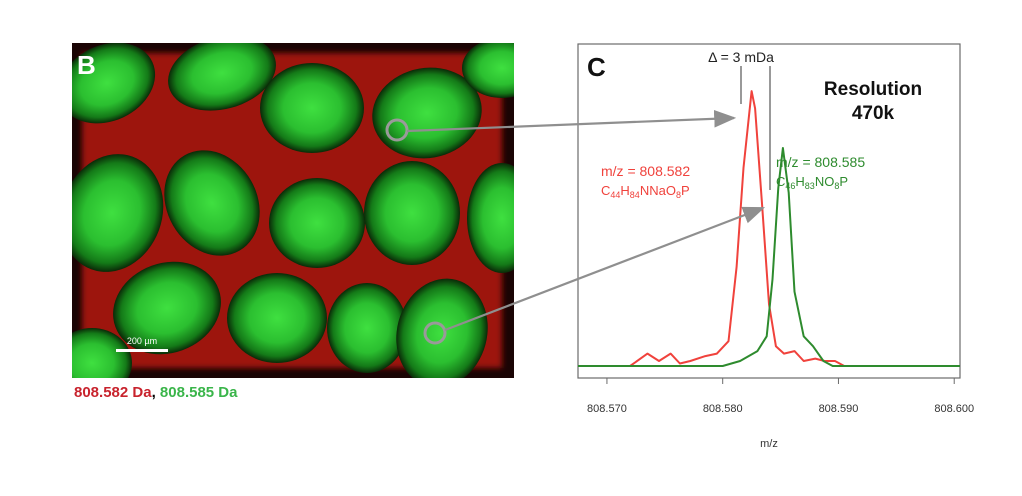 The image size is (1022, 496). Describe the element at coordinates (142, 350) in the screenshot. I see `scale-bar` at that location.